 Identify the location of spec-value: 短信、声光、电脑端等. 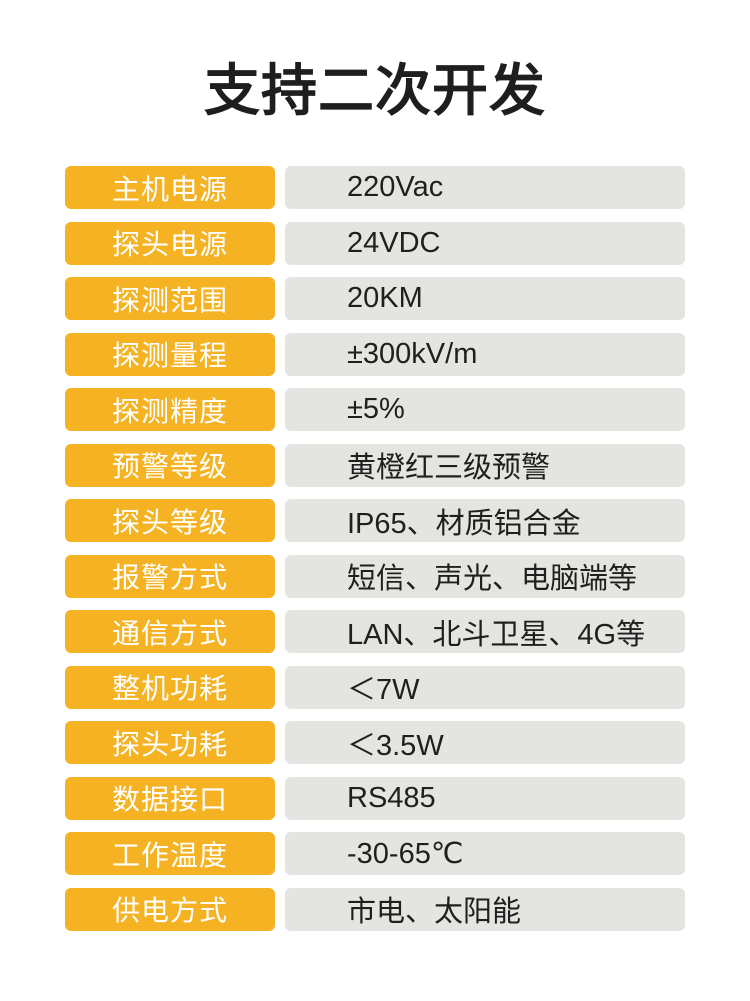
(485, 576).